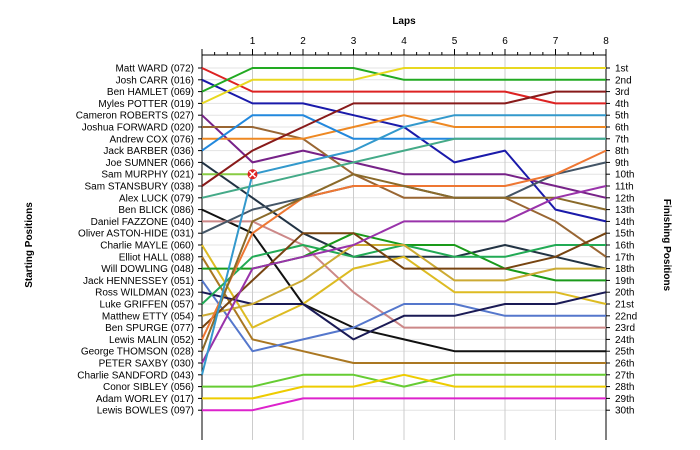  I want to click on finishing-position-label: 17th, so click(624, 257).